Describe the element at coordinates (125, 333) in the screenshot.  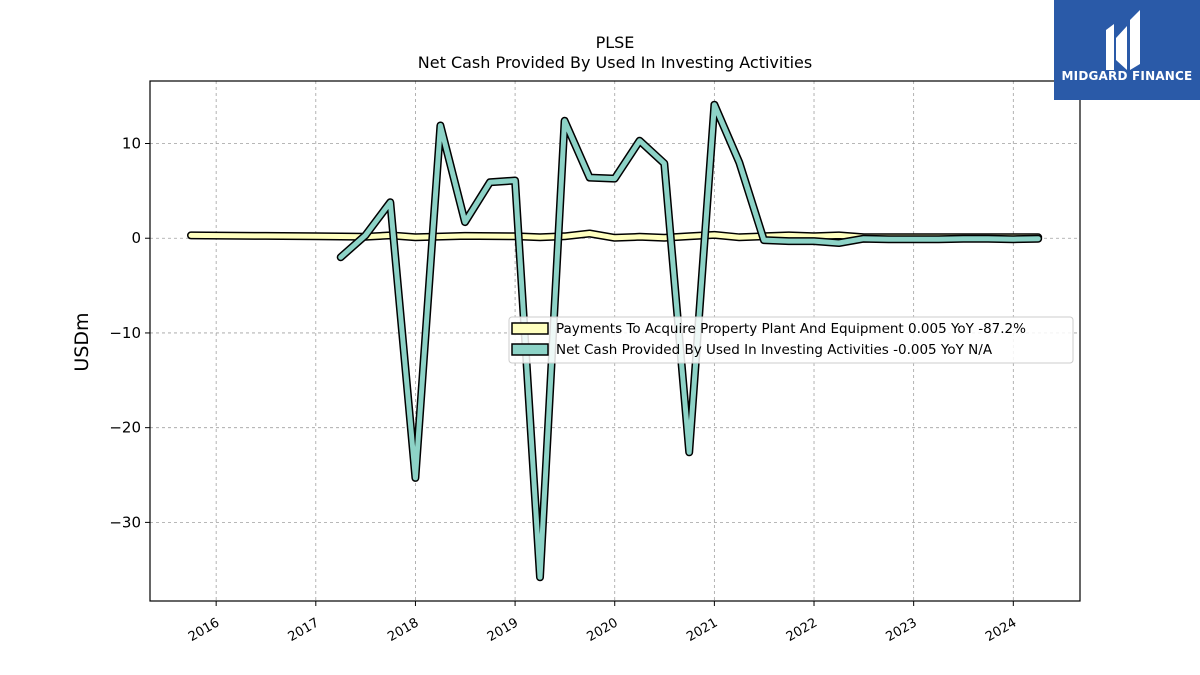
I see `y-tick-label: −10` at that location.